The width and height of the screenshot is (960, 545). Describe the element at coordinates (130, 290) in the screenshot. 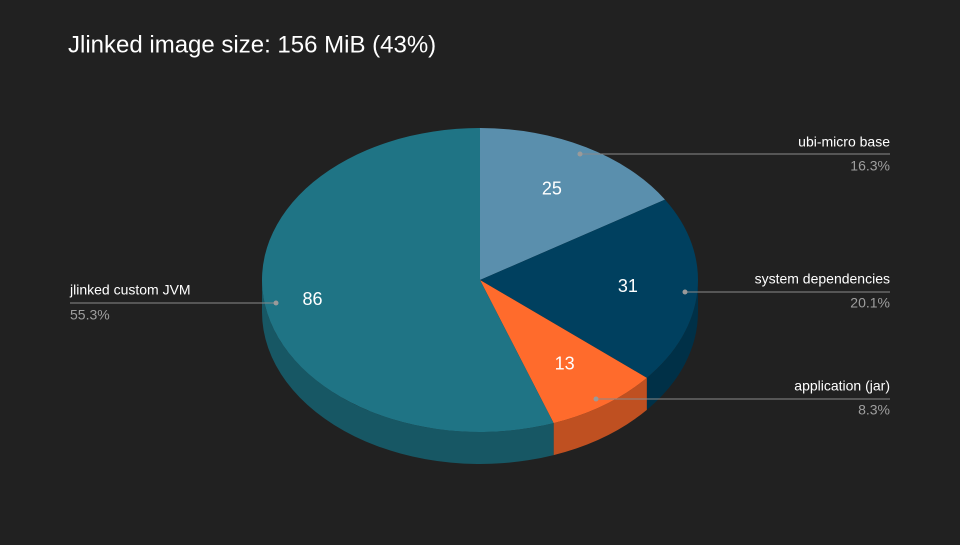

I see `legend-label: jlinked custom JVM` at that location.